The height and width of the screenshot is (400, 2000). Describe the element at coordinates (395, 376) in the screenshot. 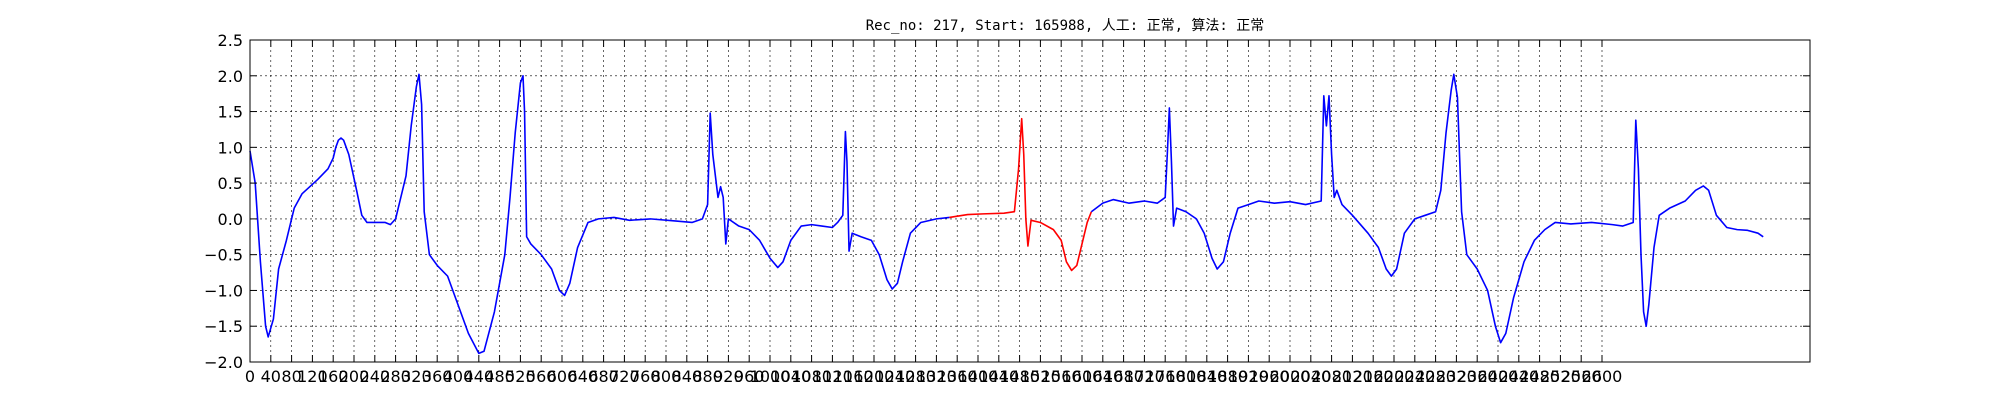

I see `x-tick-label: 280` at that location.